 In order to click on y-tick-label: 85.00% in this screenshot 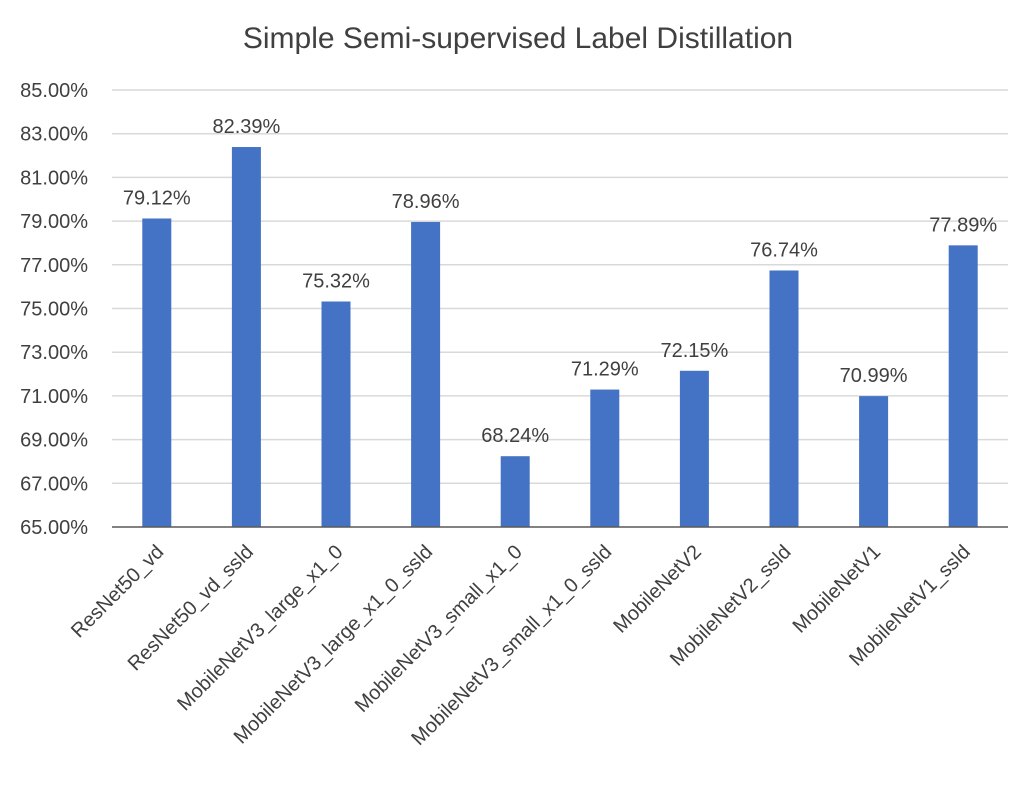, I will do `click(54, 91)`.